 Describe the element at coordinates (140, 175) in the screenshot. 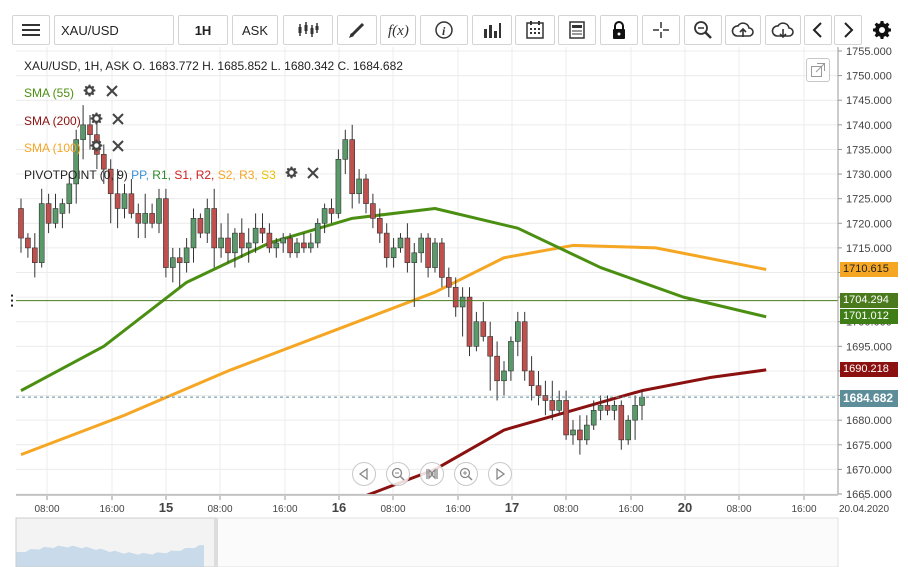

I see `pivot-pp: PP,` at that location.